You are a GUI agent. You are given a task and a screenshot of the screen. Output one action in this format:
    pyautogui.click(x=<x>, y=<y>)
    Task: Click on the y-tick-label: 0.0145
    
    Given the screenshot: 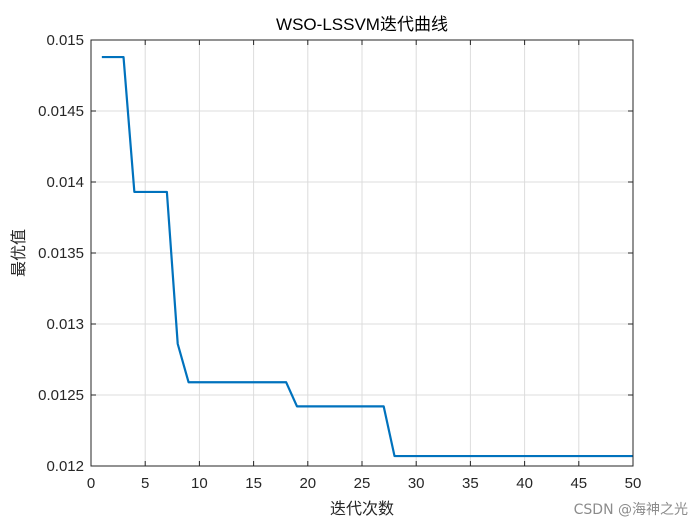 What is the action you would take?
    pyautogui.click(x=61, y=111)
    